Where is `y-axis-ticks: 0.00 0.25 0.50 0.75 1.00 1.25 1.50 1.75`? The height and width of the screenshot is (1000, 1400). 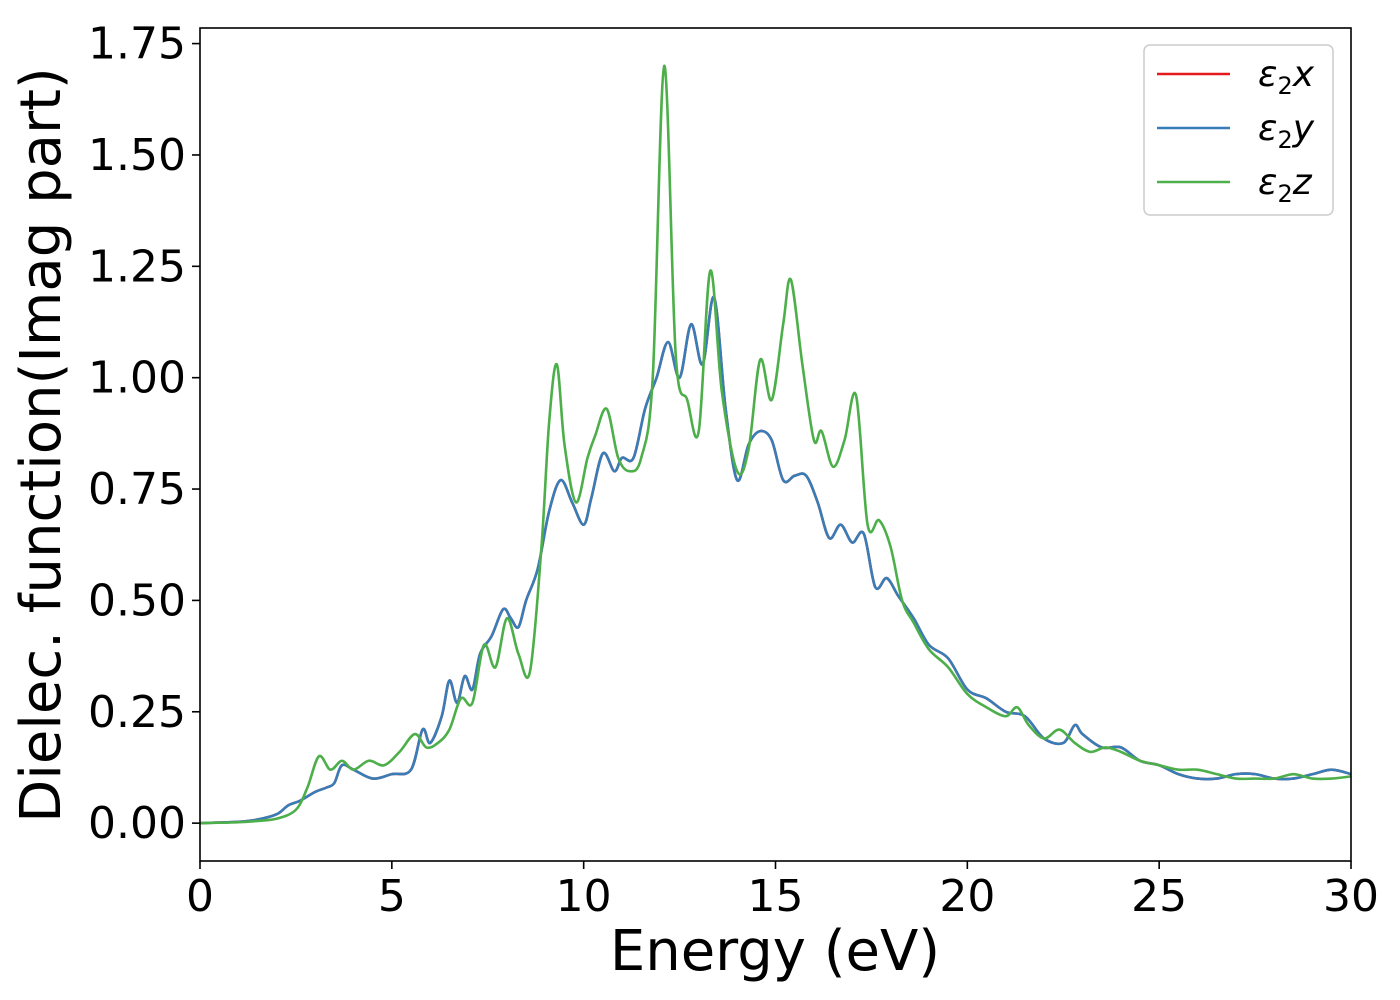 y-axis-ticks: 0.00 0.25 0.50 0.75 1.00 1.25 1.50 1.75 is located at coordinates (144, 434).